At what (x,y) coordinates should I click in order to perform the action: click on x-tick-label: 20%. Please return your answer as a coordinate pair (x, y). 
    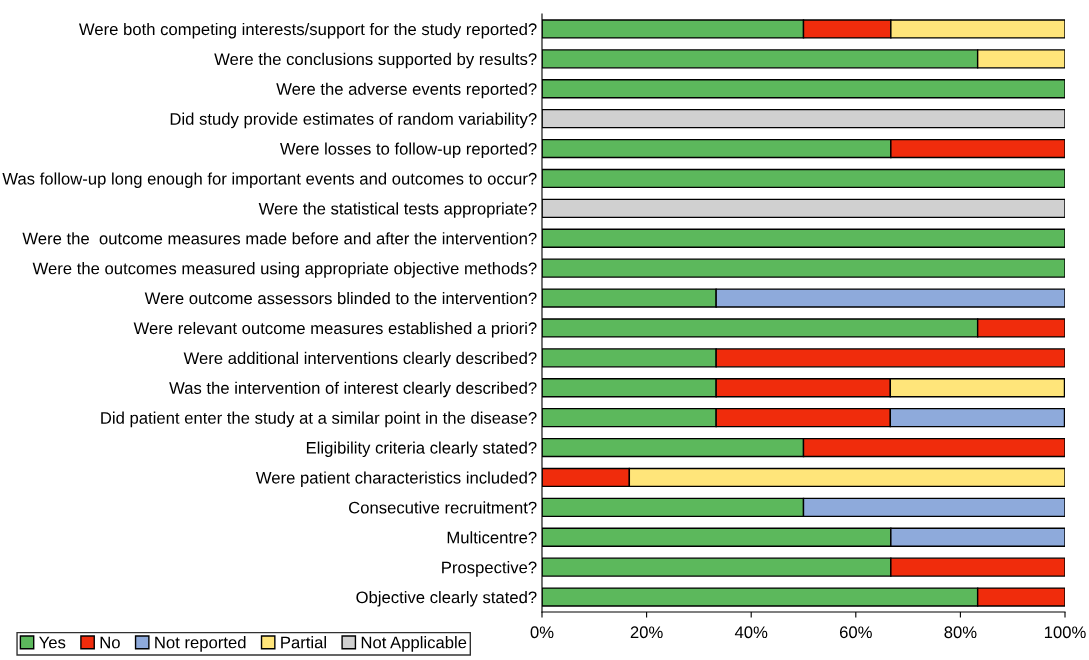
    Looking at the image, I should click on (646, 632).